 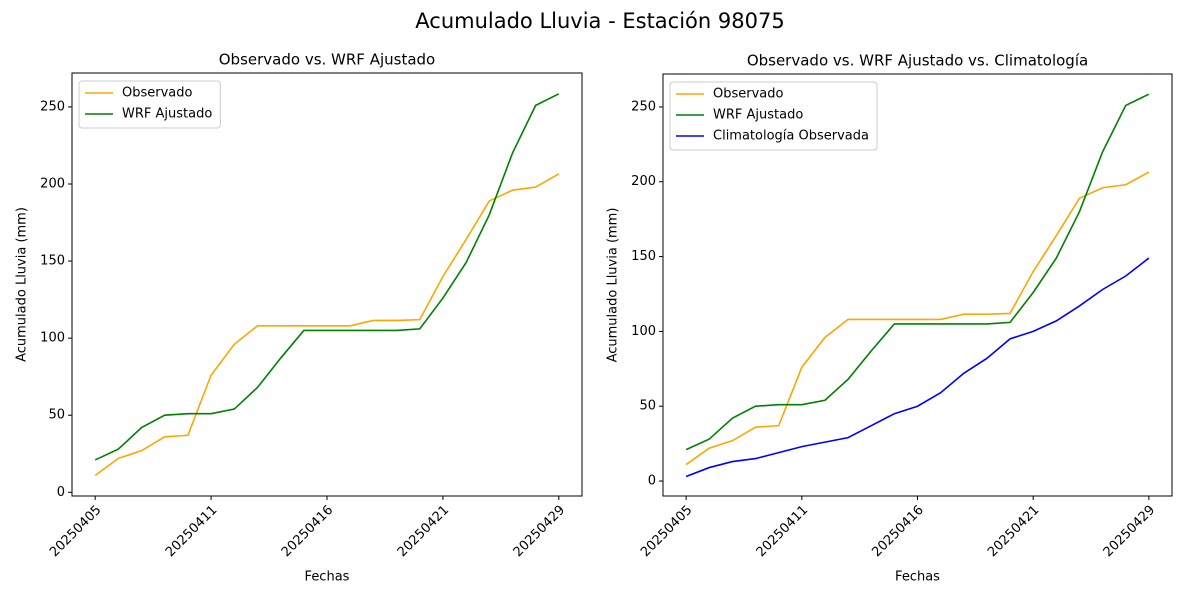 What do you see at coordinates (327, 60) in the screenshot?
I see `panel-title: Observado vs. WRF Ajustado` at bounding box center [327, 60].